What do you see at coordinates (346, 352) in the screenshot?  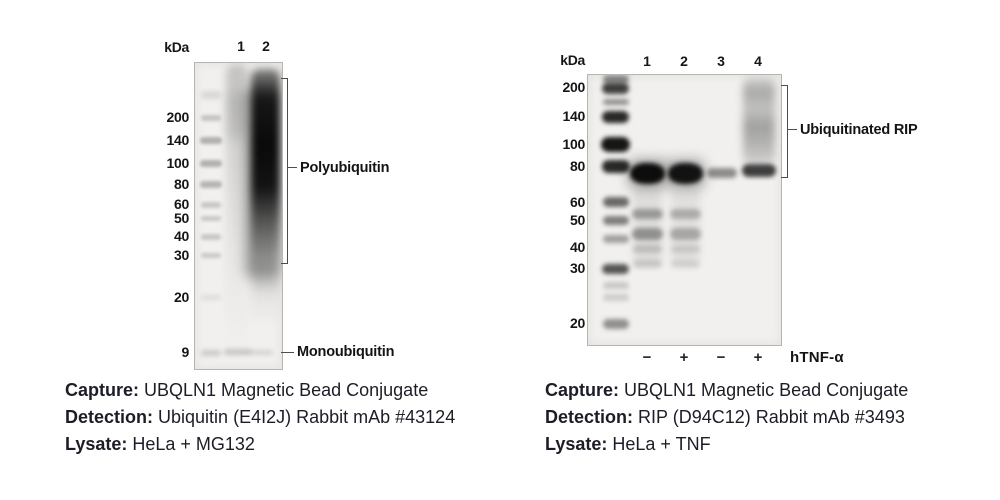 I see `monoubiquitin-label: Monoubiquitin` at bounding box center [346, 352].